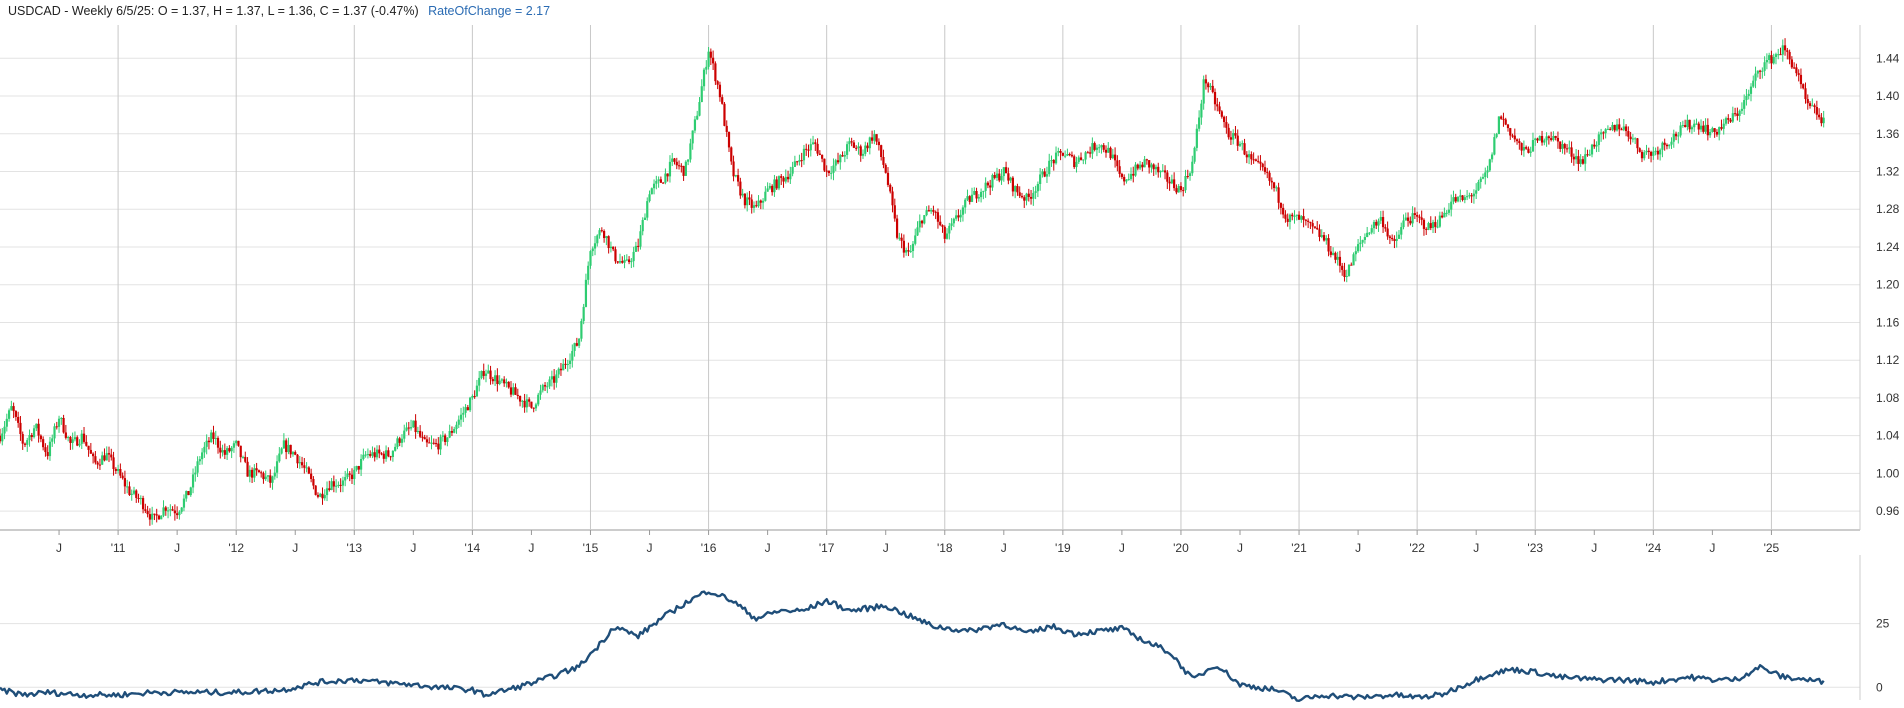 The height and width of the screenshot is (708, 1904). Describe the element at coordinates (1594, 548) in the screenshot. I see `x-tick-label: J` at that location.